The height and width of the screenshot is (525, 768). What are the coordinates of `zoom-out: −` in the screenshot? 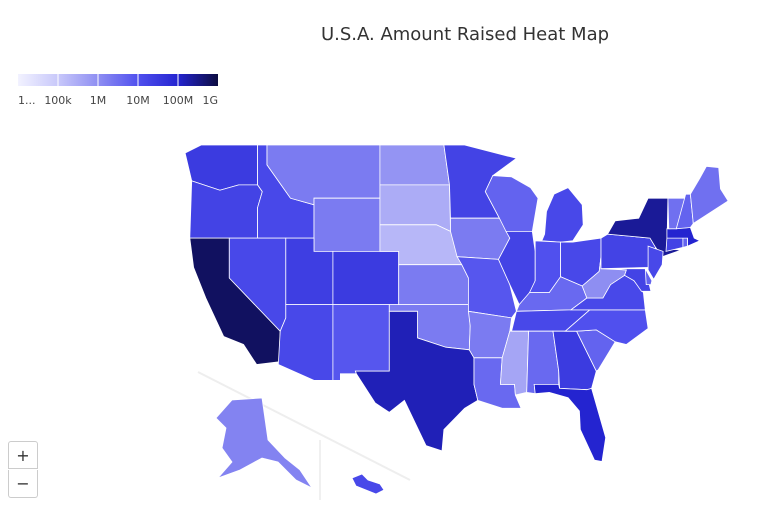 It's located at (23, 484).